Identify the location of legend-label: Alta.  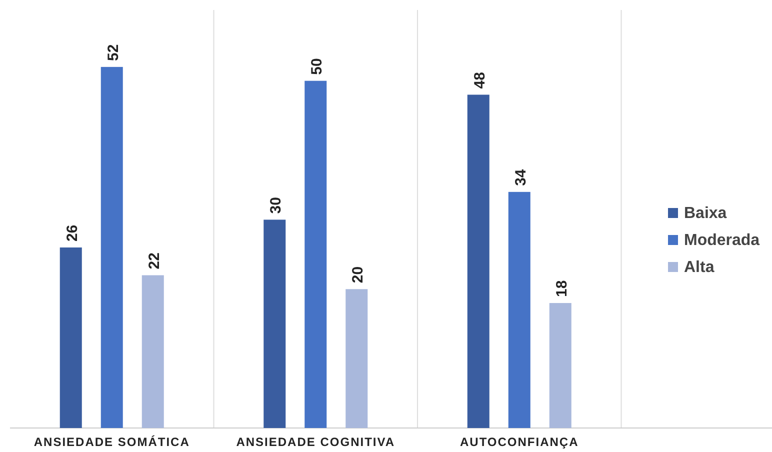
(699, 267).